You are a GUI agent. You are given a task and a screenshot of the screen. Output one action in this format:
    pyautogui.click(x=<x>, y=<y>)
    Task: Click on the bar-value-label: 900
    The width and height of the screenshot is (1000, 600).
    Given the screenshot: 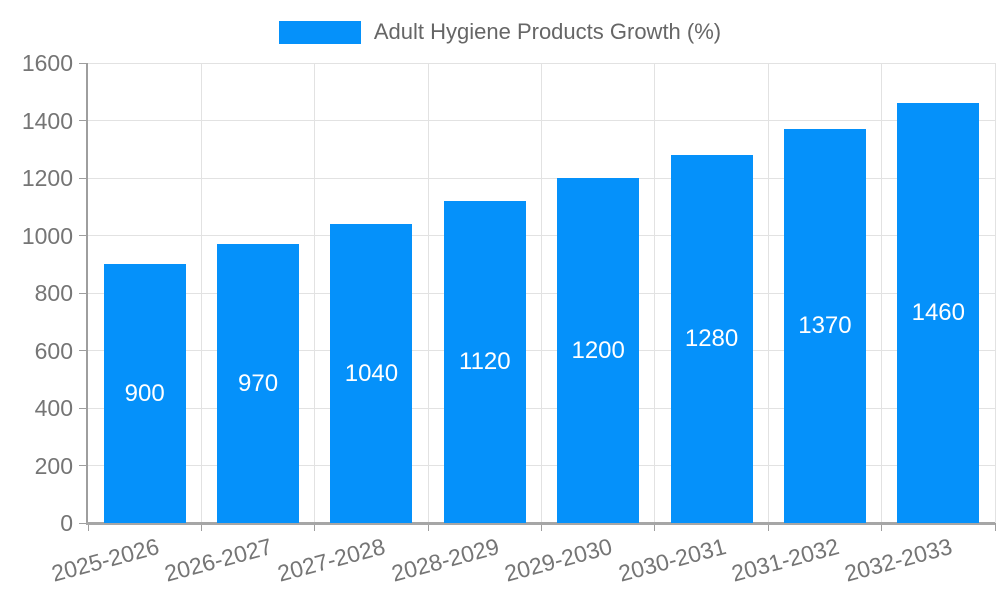 What is the action you would take?
    pyautogui.click(x=144, y=393)
    